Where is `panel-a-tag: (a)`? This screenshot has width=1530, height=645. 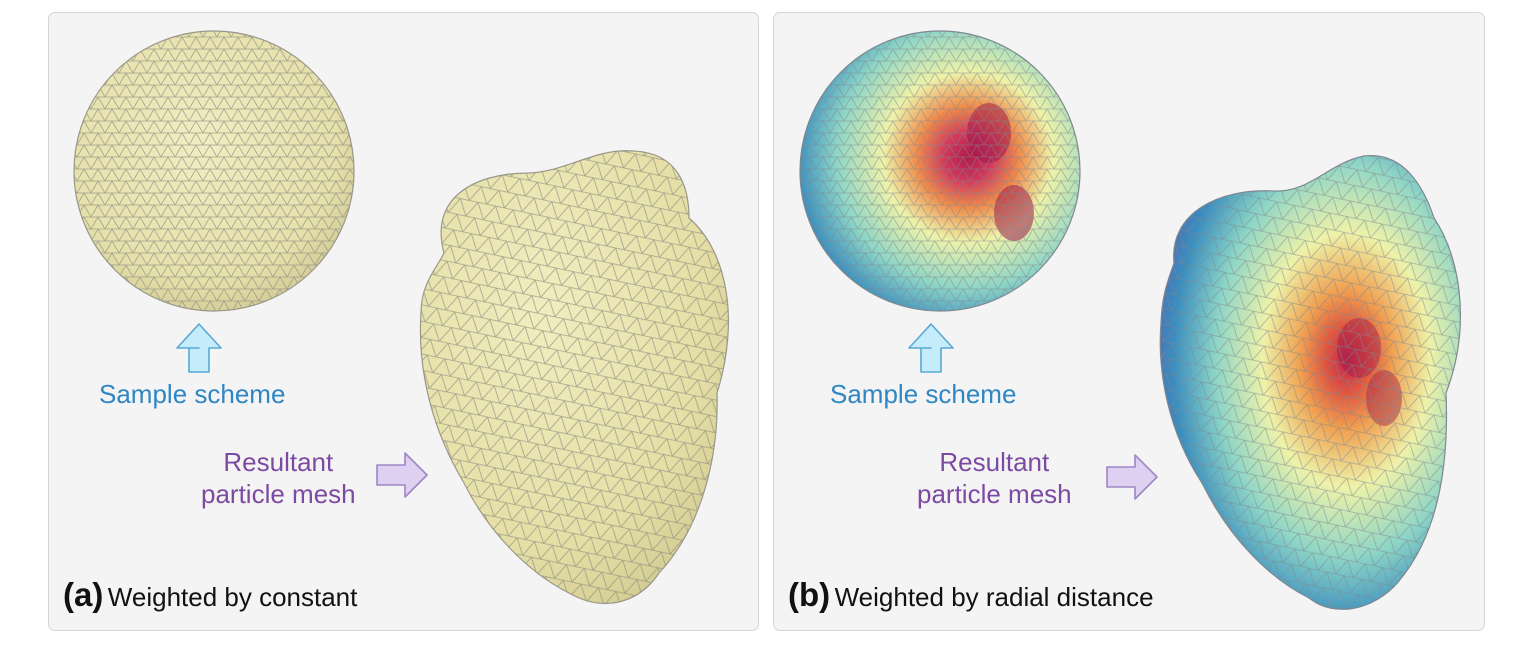
panel-a-tag: (a) is located at coordinates (83, 594).